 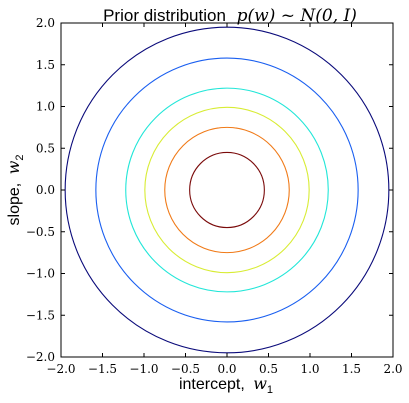 I want to click on y-tick-label: 0.5, so click(x=45, y=148).